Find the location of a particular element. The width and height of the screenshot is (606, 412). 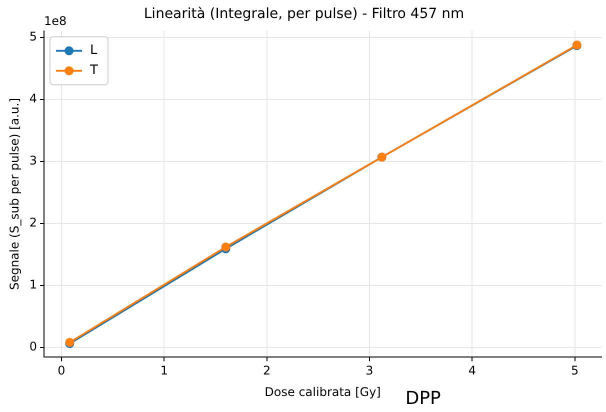

legend-label: L is located at coordinates (94, 50).